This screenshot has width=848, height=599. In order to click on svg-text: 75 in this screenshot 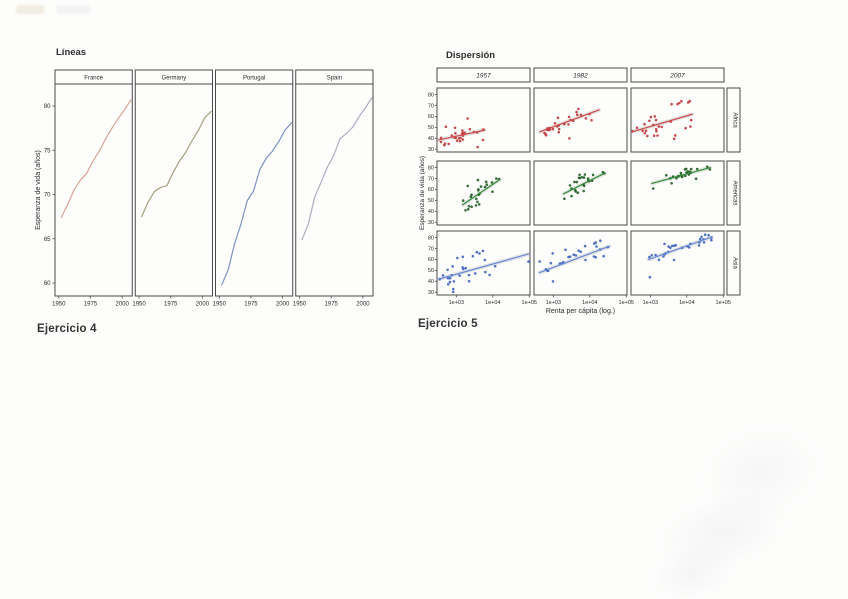, I will do `click(47, 151)`.